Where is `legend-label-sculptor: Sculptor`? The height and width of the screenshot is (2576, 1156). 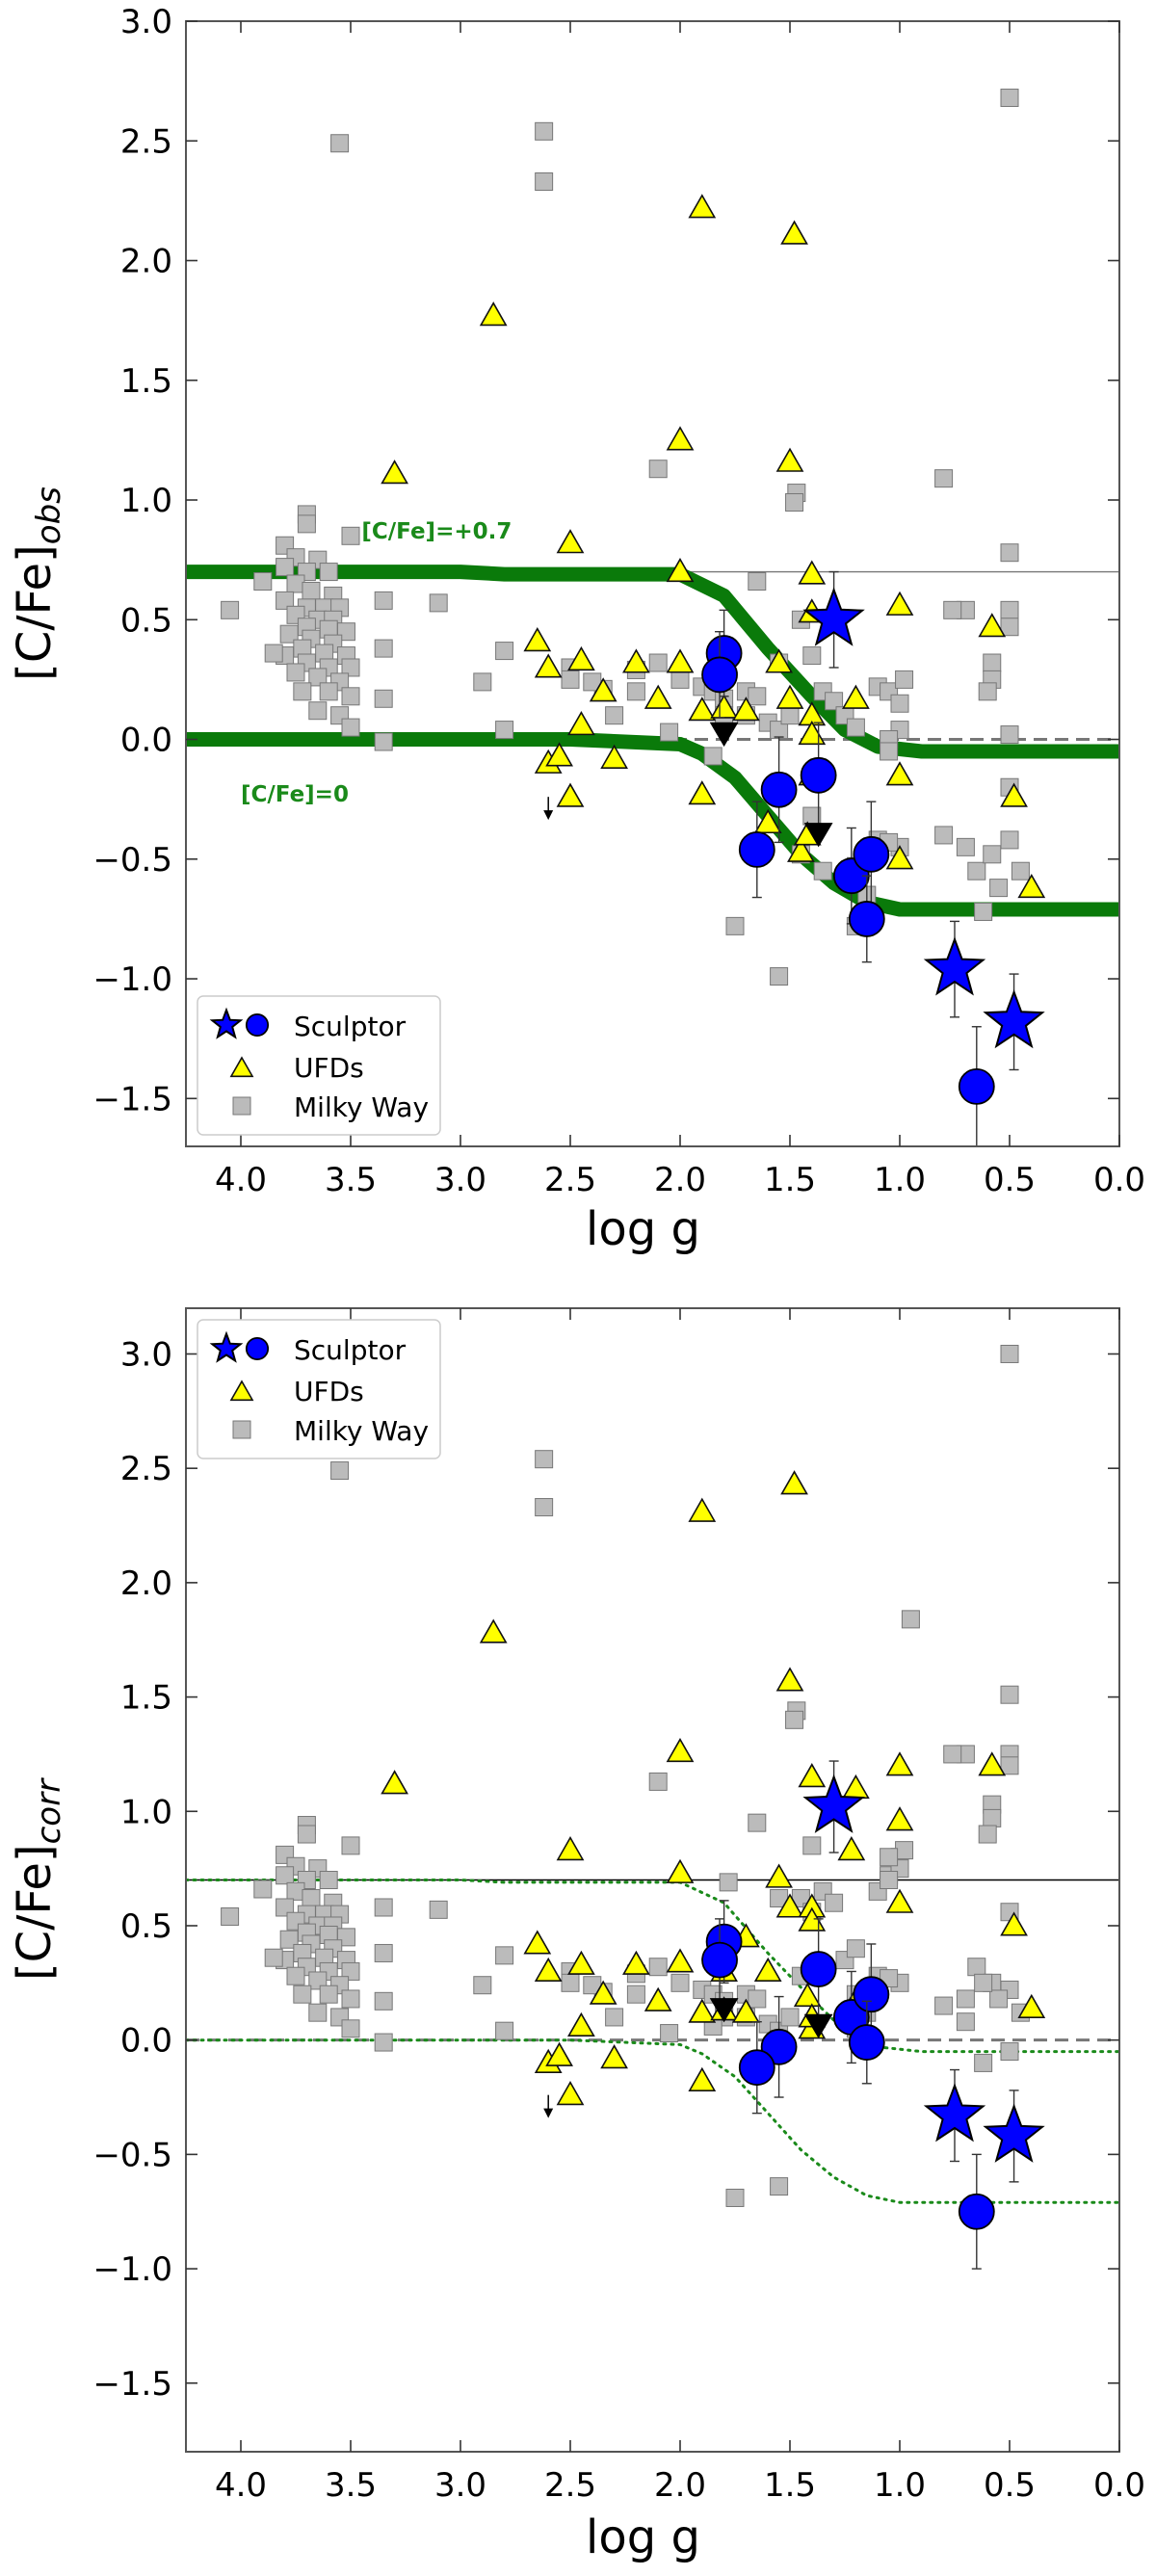 legend-label-sculptor: Sculptor is located at coordinates (350, 1350).